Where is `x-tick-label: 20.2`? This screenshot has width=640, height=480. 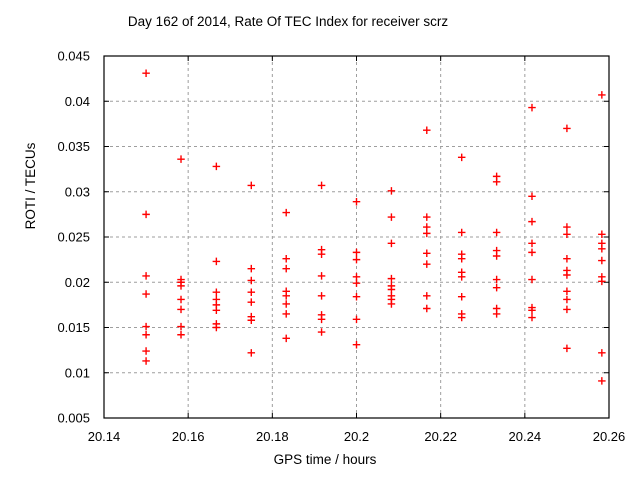 x-tick-label: 20.2 is located at coordinates (356, 436).